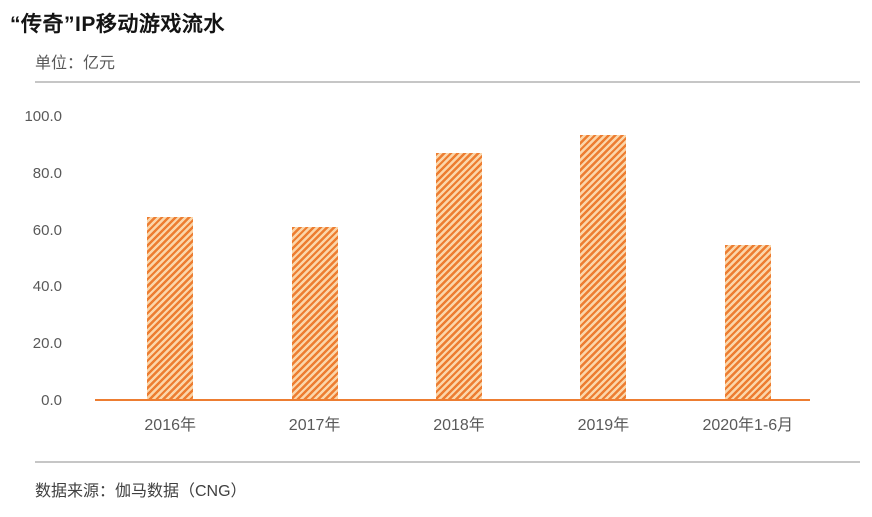  What do you see at coordinates (141, 491) in the screenshot?
I see `source-label: 数据来源：伽马数据（CNG）` at bounding box center [141, 491].